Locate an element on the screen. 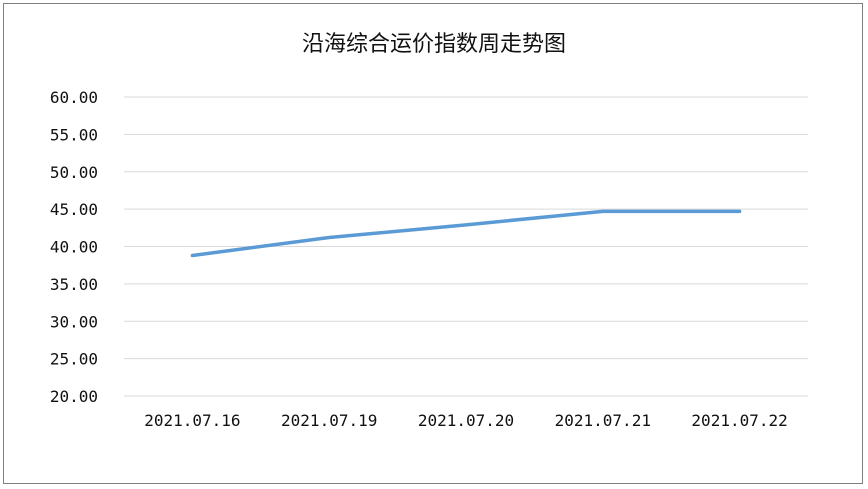  y-tick-label: 40.00 is located at coordinates (74, 247).